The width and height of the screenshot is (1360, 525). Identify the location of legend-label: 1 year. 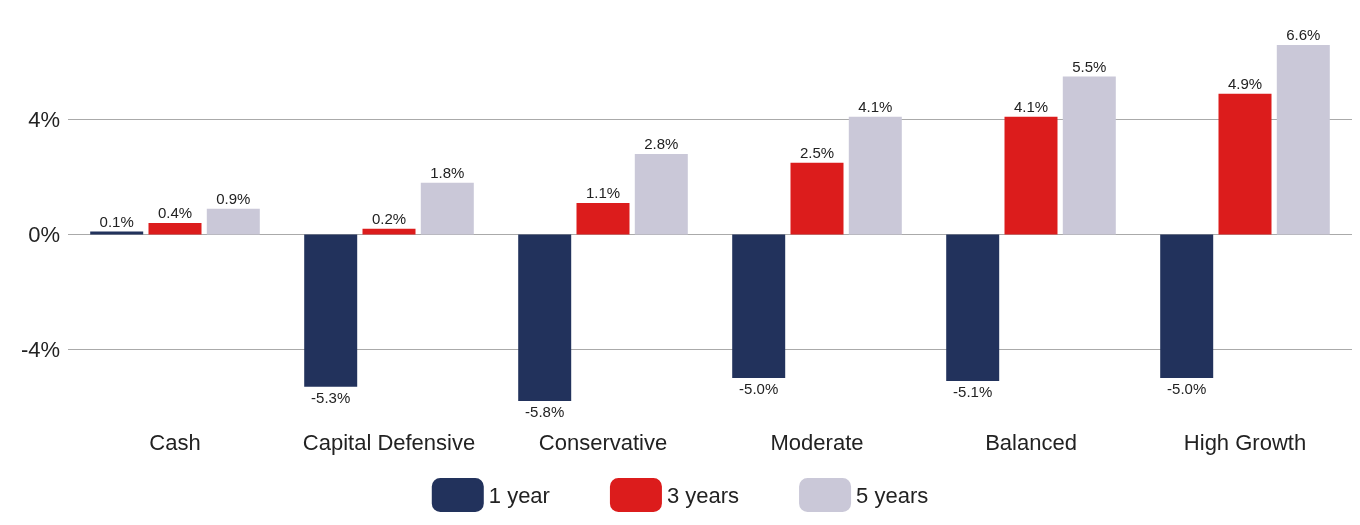
(519, 495).